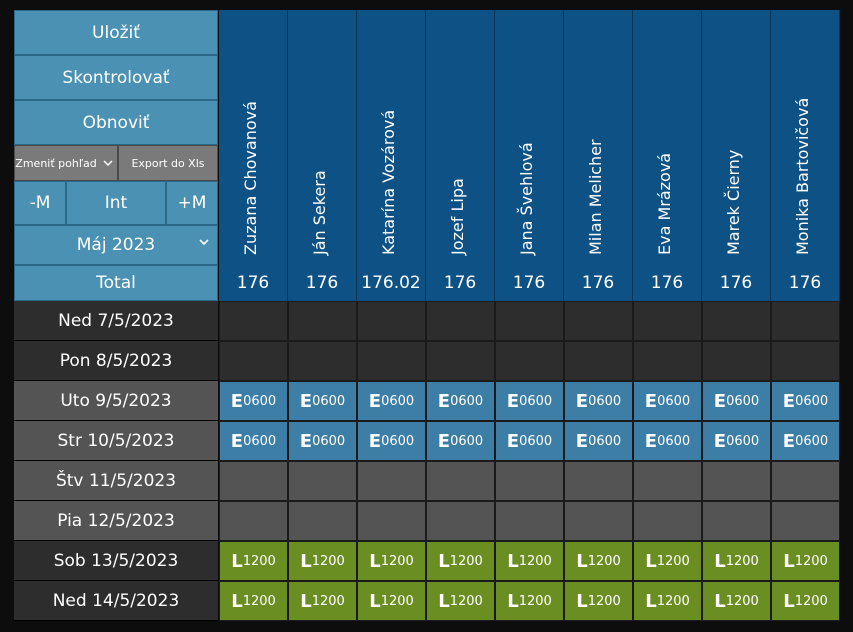 The height and width of the screenshot is (632, 853). Describe the element at coordinates (529, 137) in the screenshot. I see `employee-header: Jana Švehlová` at that location.